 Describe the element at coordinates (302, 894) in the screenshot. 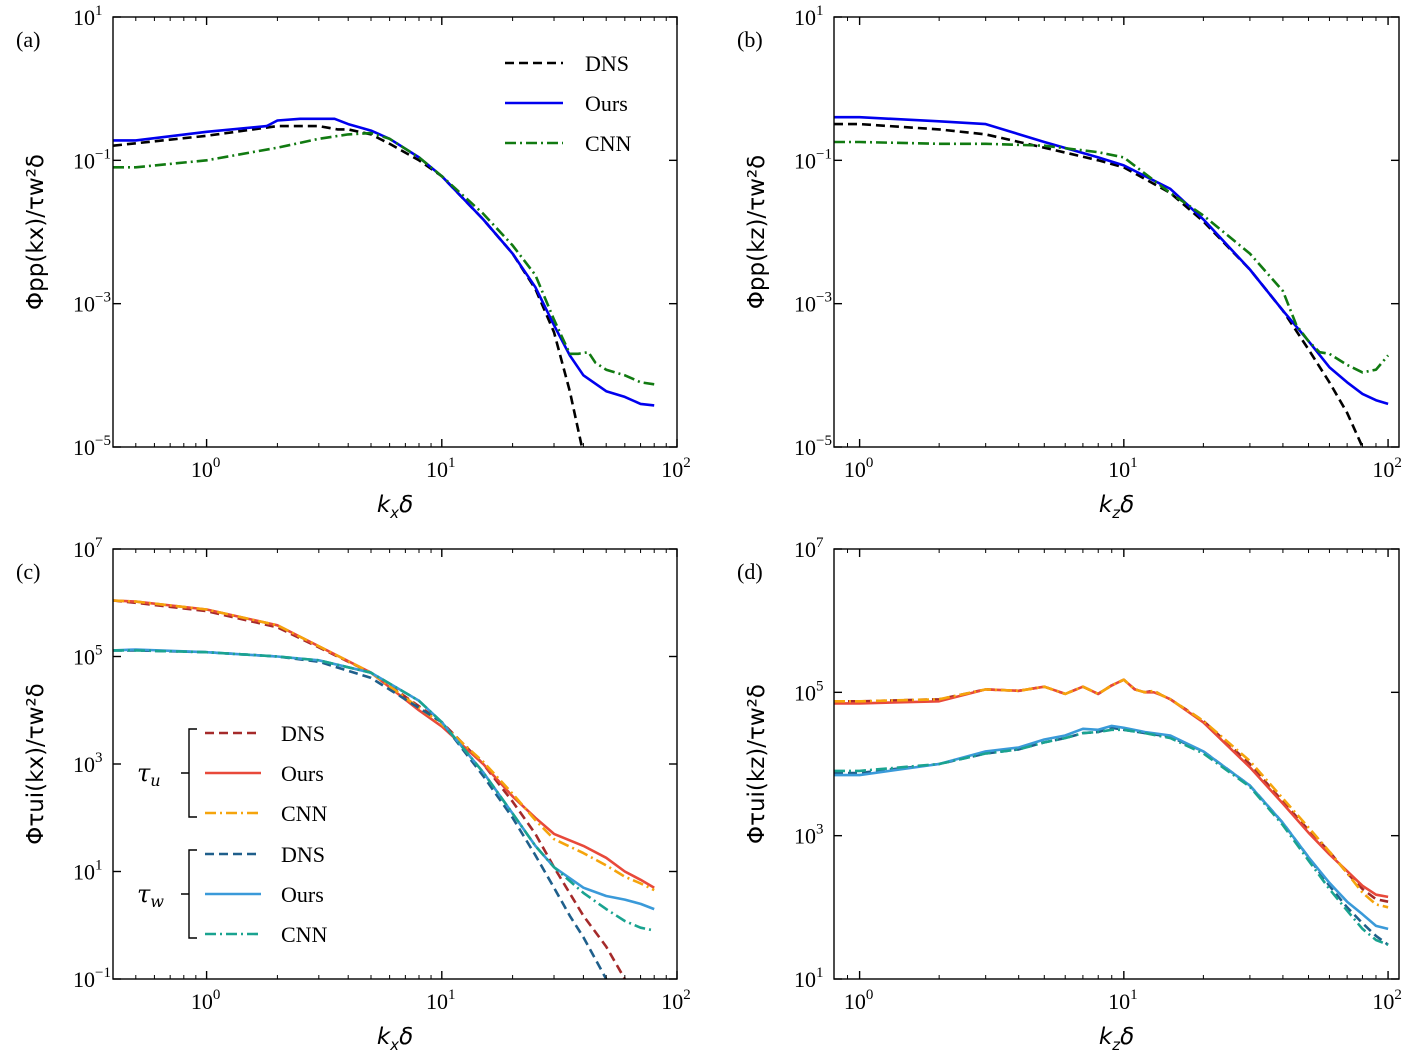

I see `legend-label-ours-w: Ours` at that location.